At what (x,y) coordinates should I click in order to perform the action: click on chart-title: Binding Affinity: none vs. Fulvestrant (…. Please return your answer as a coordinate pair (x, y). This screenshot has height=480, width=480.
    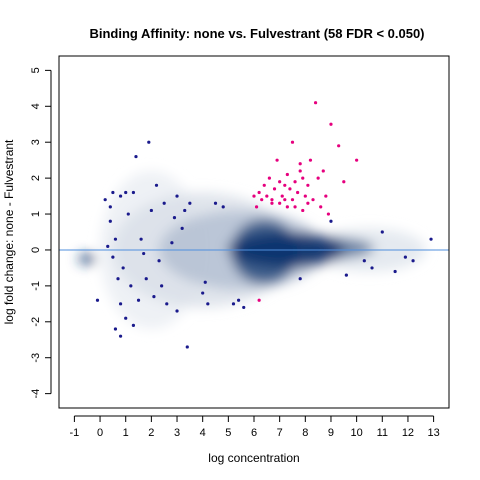
    Looking at the image, I should click on (256, 33).